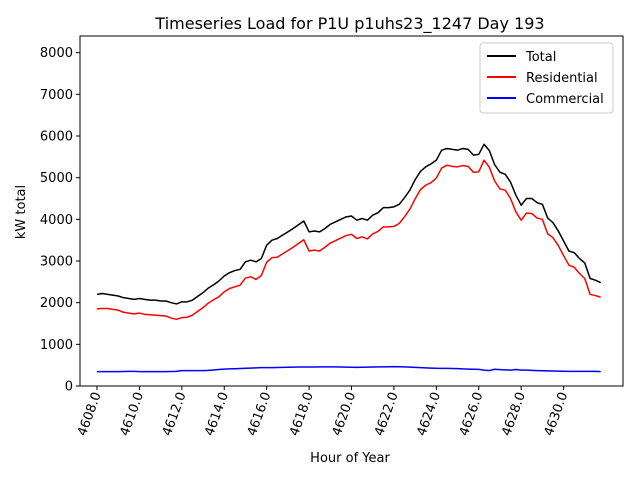 The width and height of the screenshot is (640, 480). What do you see at coordinates (69, 387) in the screenshot?
I see `y-tick-label: 0` at bounding box center [69, 387].